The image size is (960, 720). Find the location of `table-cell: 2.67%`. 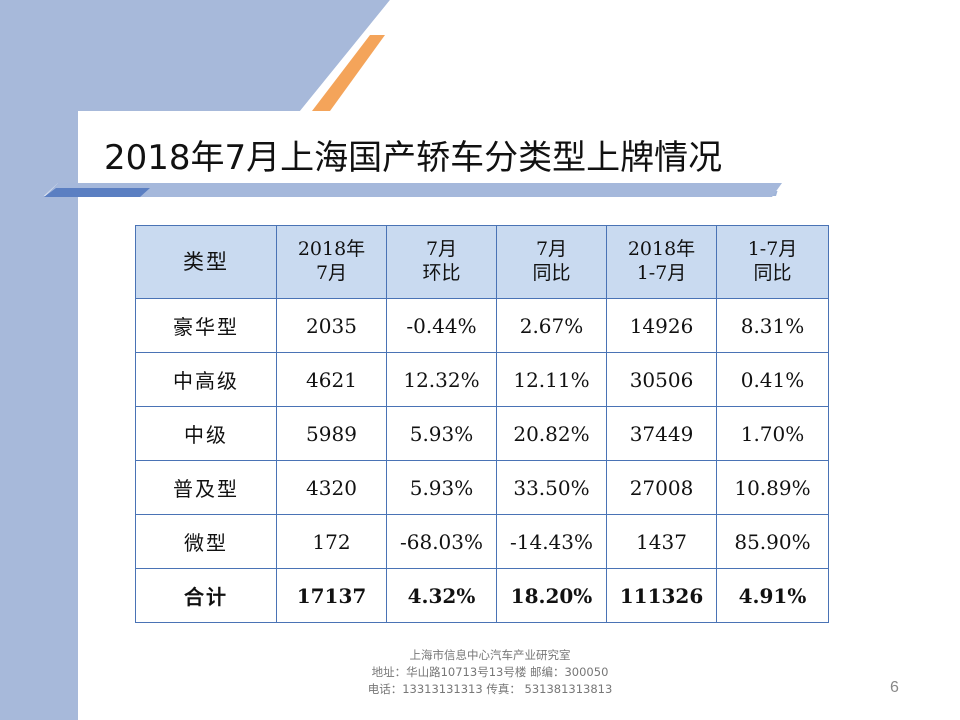

table-cell: 2.67% is located at coordinates (551, 325).